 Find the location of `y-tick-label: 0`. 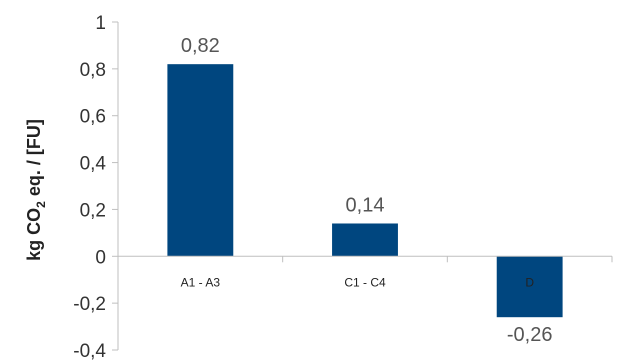

y-tick-label: 0 is located at coordinates (100, 257).